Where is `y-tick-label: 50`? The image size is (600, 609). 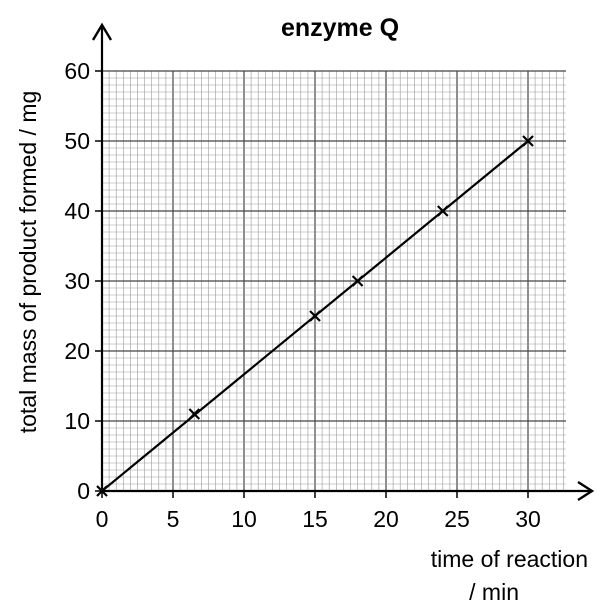 y-tick-label: 50 is located at coordinates (77, 141).